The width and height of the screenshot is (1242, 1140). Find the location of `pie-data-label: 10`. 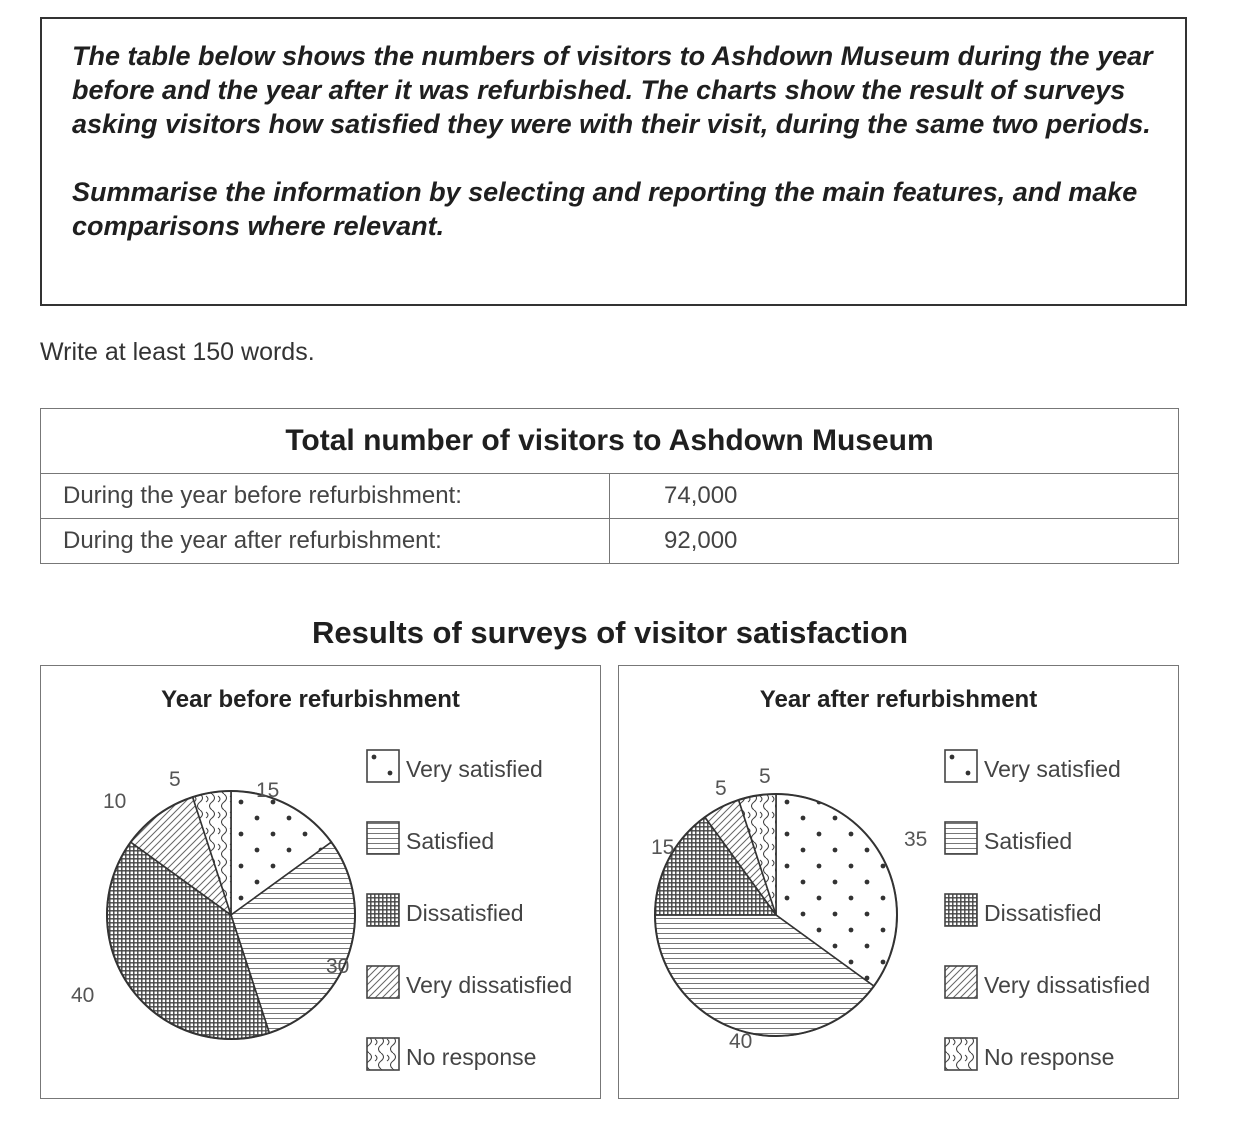

pie-data-label: 10 is located at coordinates (114, 801).